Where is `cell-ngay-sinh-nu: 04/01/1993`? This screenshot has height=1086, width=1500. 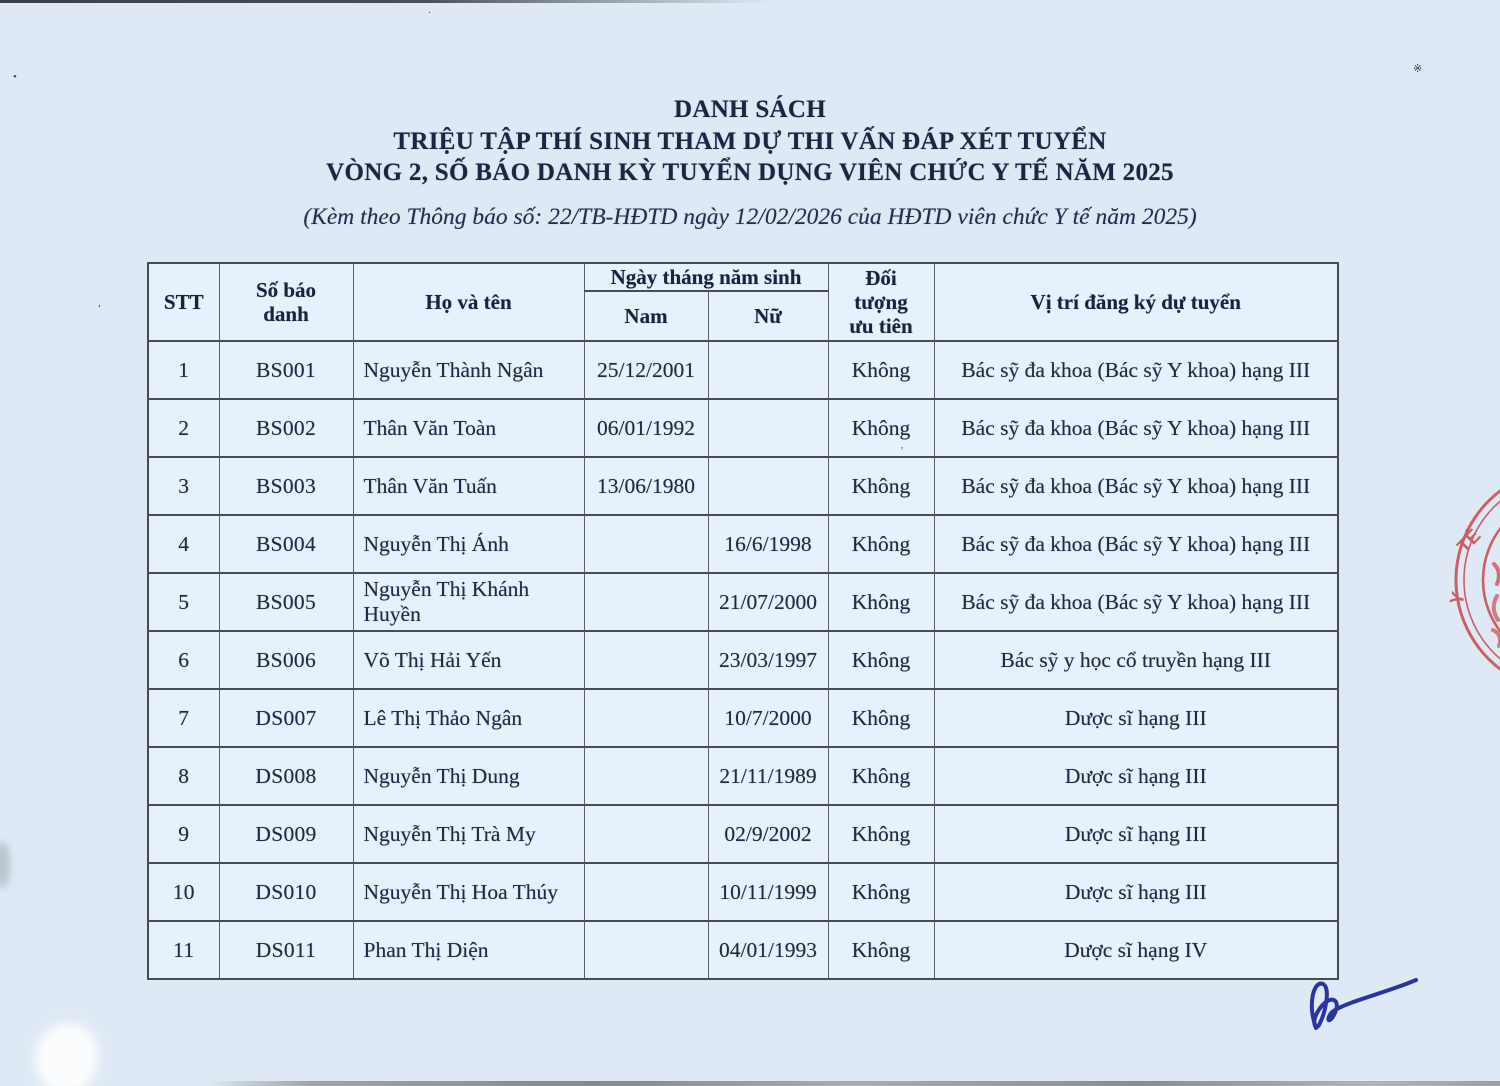
cell-ngay-sinh-nu: 04/01/1993 is located at coordinates (768, 950).